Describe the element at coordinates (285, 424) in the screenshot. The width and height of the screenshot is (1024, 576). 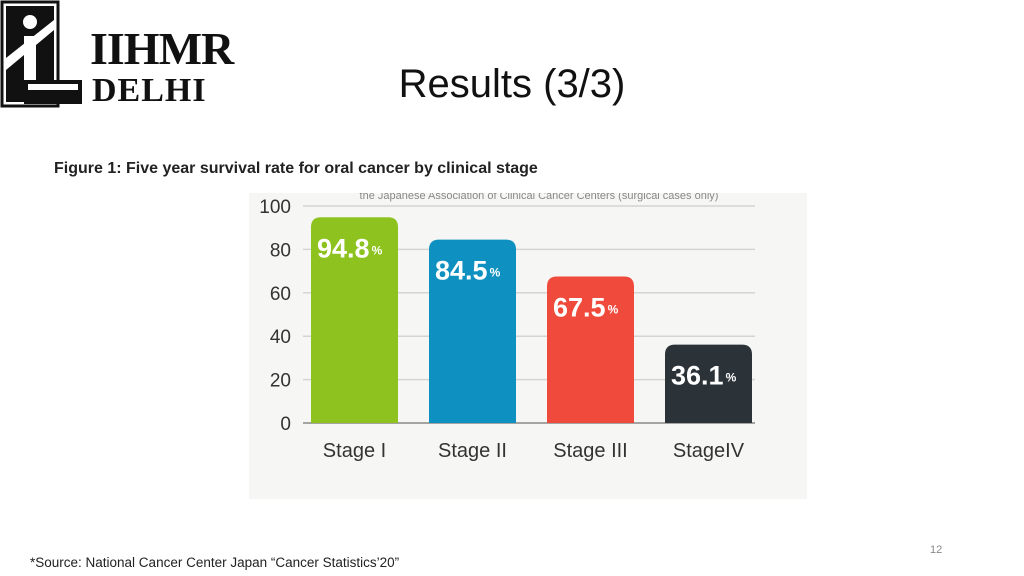
I see `y-tick-label: 0` at that location.